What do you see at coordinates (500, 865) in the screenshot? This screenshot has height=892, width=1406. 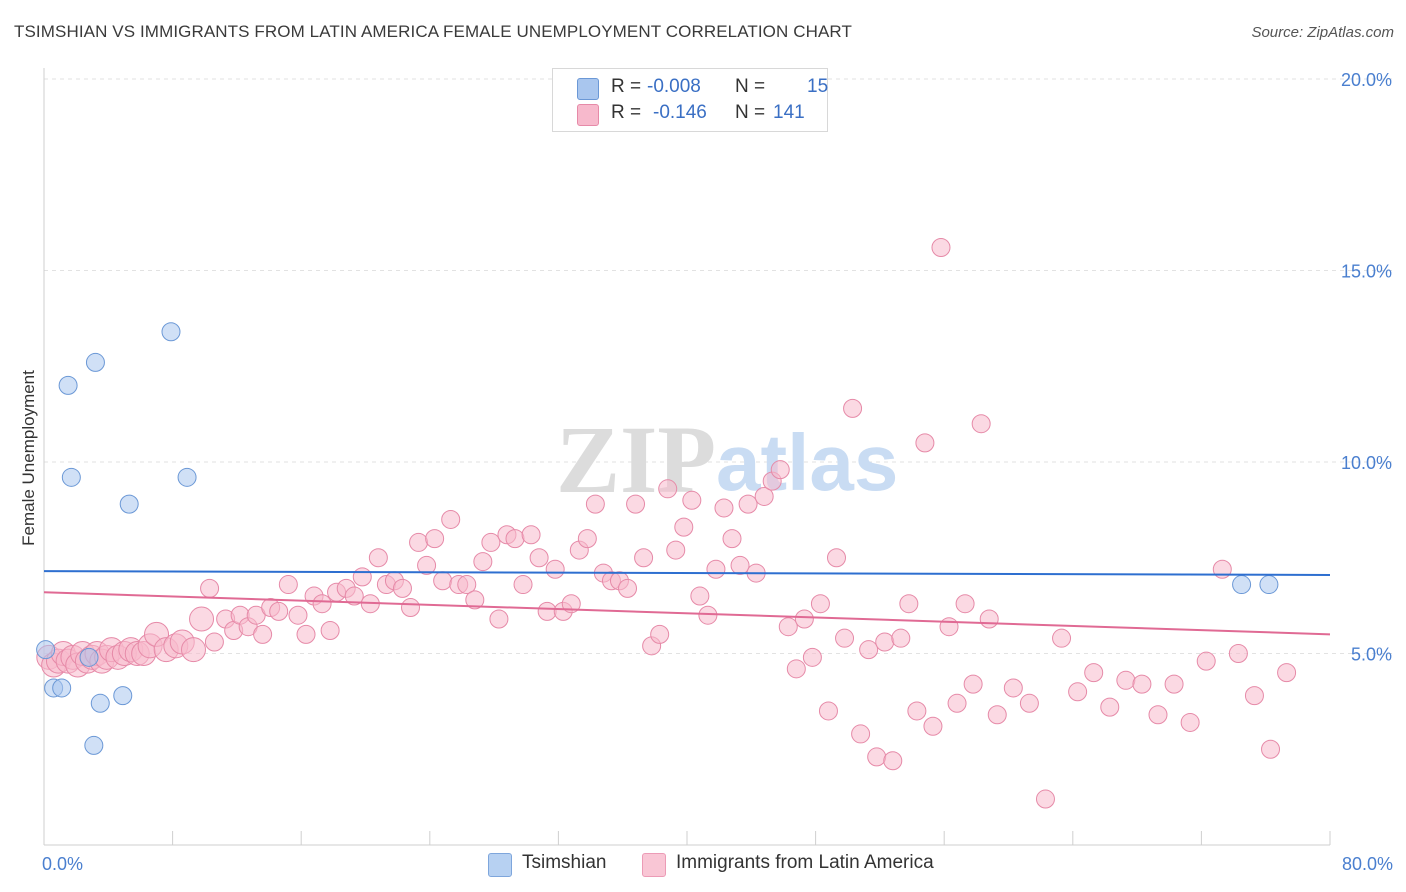 I see `bottom-legend-swatch-tsimshian` at bounding box center [500, 865].